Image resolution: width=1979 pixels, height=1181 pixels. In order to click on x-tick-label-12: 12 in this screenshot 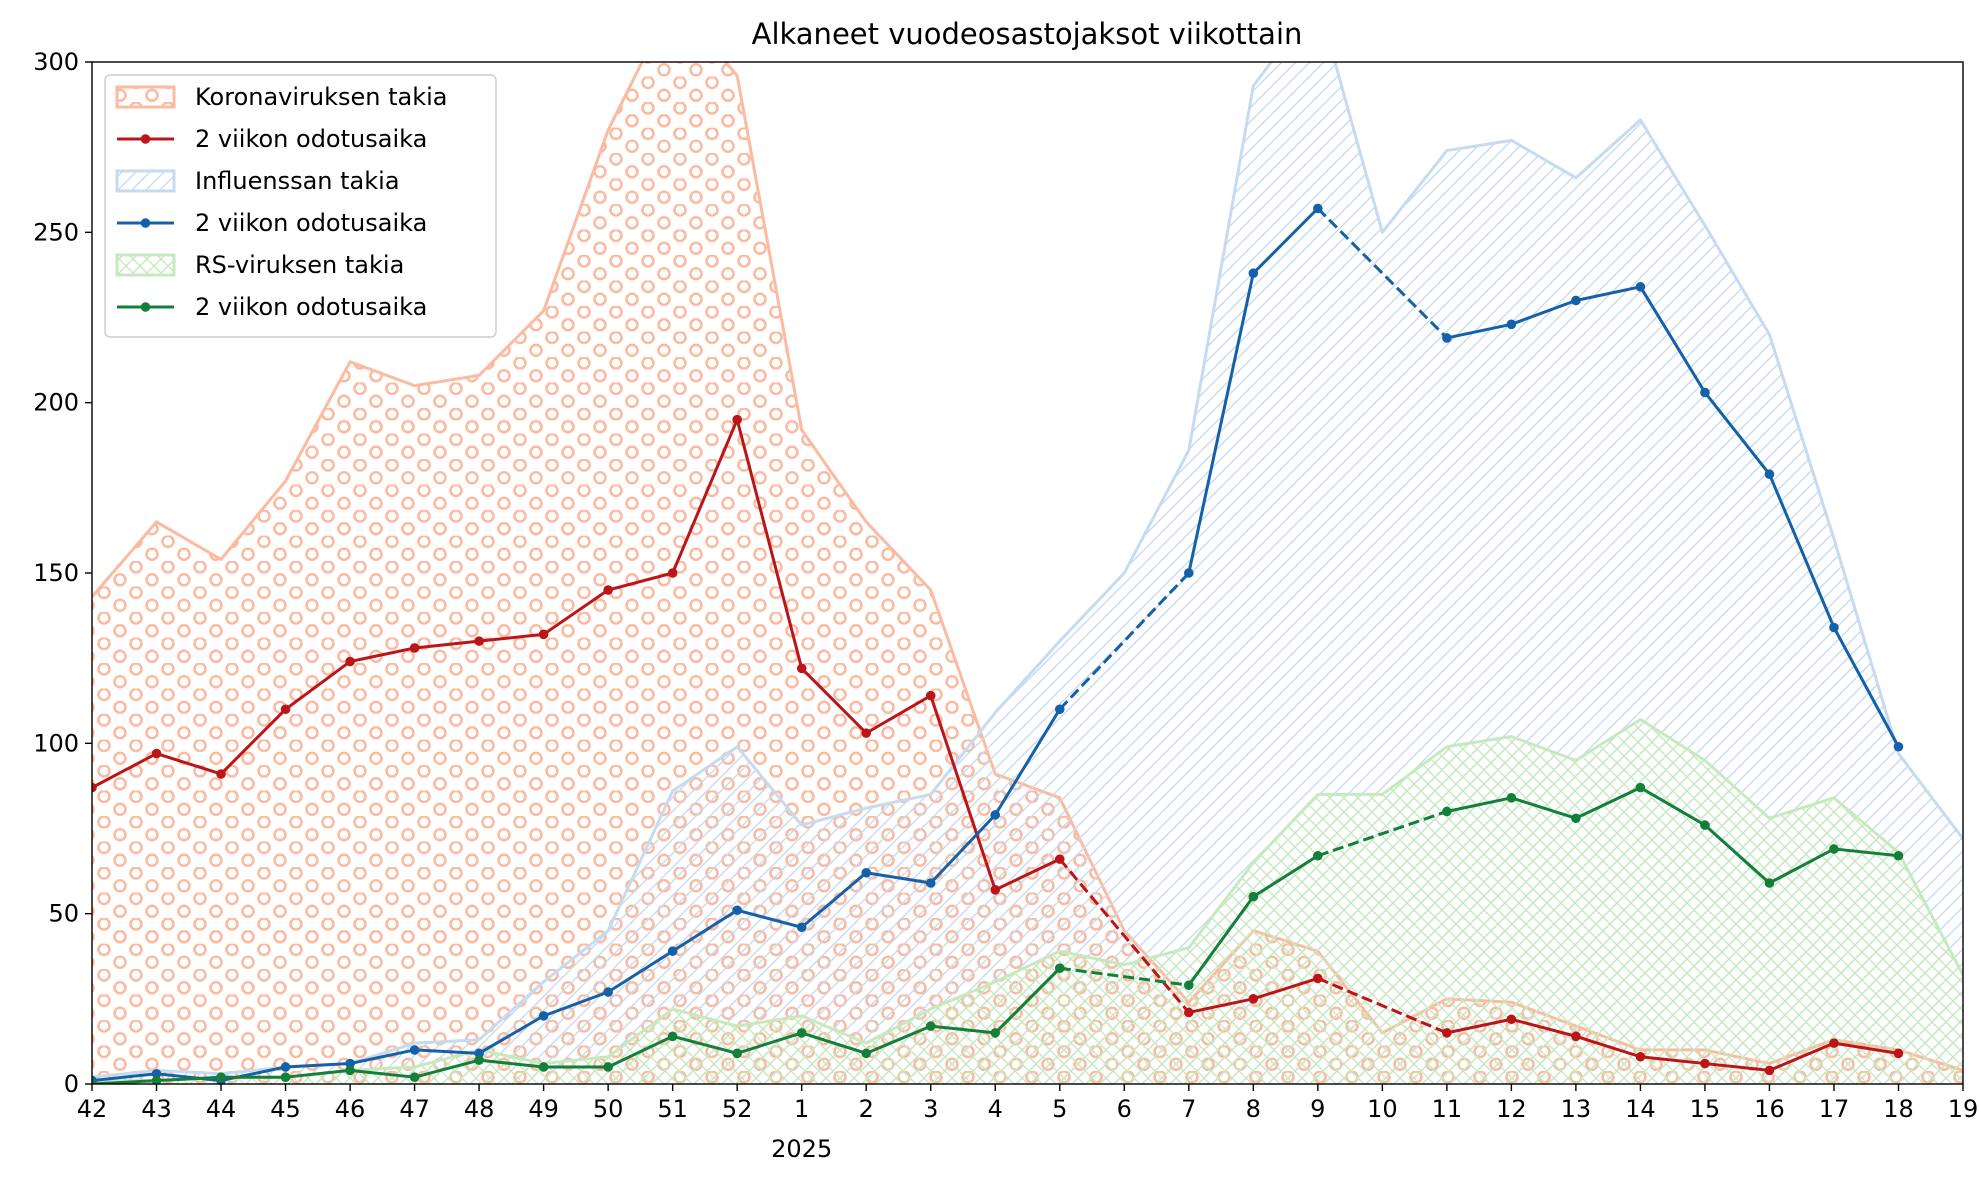, I will do `click(1511, 1109)`.